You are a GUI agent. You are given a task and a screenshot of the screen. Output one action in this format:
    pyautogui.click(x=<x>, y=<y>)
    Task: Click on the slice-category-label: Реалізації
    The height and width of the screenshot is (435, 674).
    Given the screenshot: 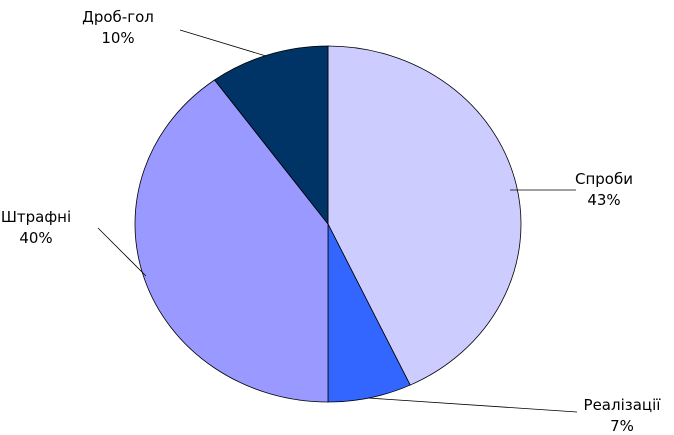 What is the action you would take?
    pyautogui.click(x=623, y=405)
    